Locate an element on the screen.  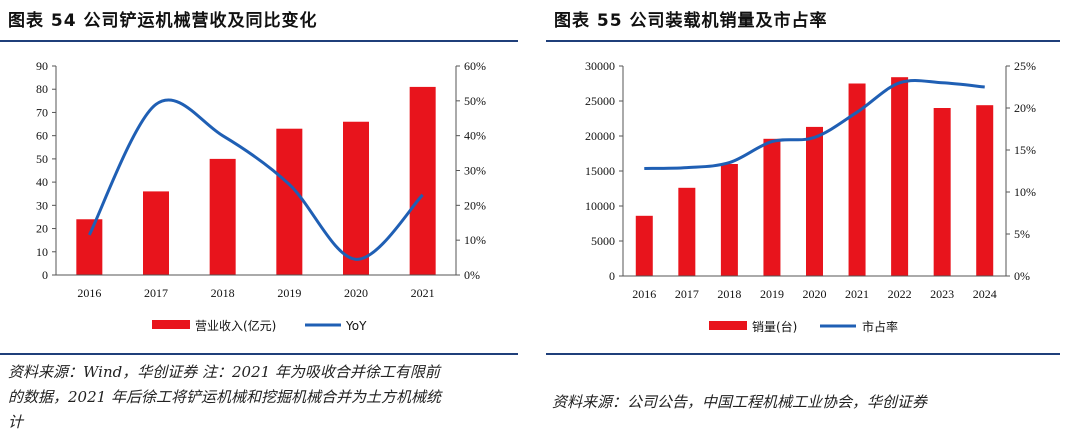
left-tick-label: 5000 is located at coordinates (603, 241).